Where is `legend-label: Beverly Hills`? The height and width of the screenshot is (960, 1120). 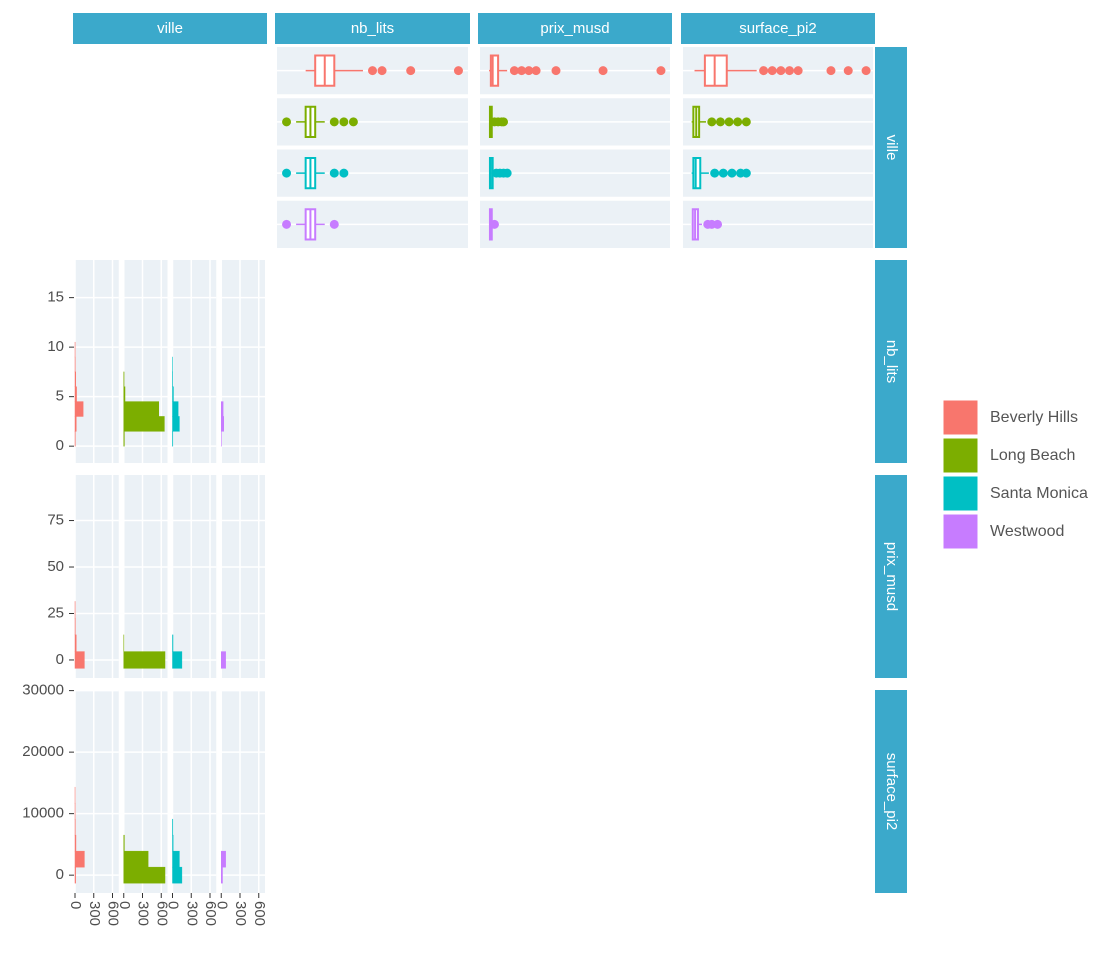
legend-label: Beverly Hills is located at coordinates (1034, 417).